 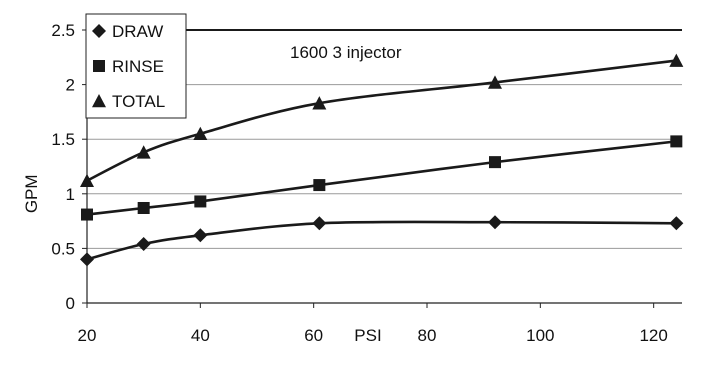 What do you see at coordinates (63, 30) in the screenshot?
I see `y-tick-label: 2.5` at bounding box center [63, 30].